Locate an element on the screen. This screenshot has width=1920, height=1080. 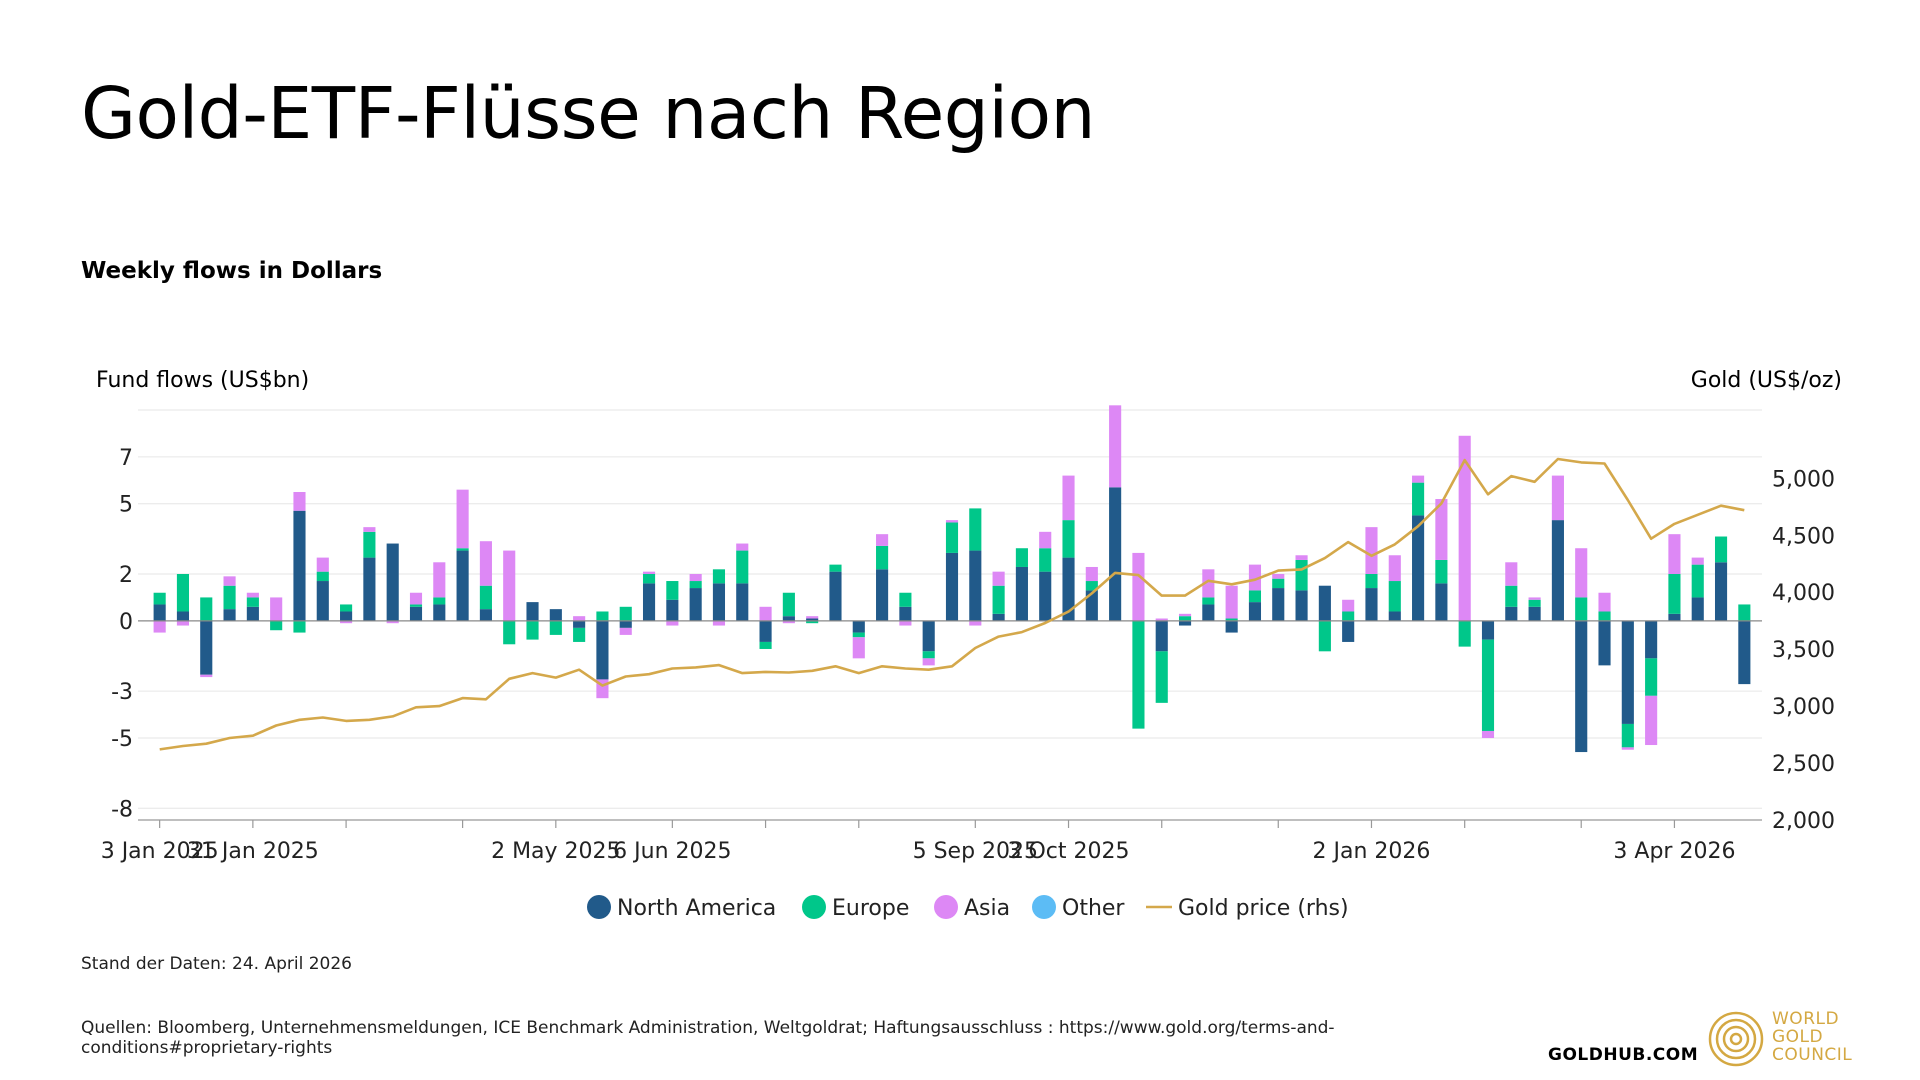
wgc-logo-line: COUNCIL is located at coordinates (1812, 1055).